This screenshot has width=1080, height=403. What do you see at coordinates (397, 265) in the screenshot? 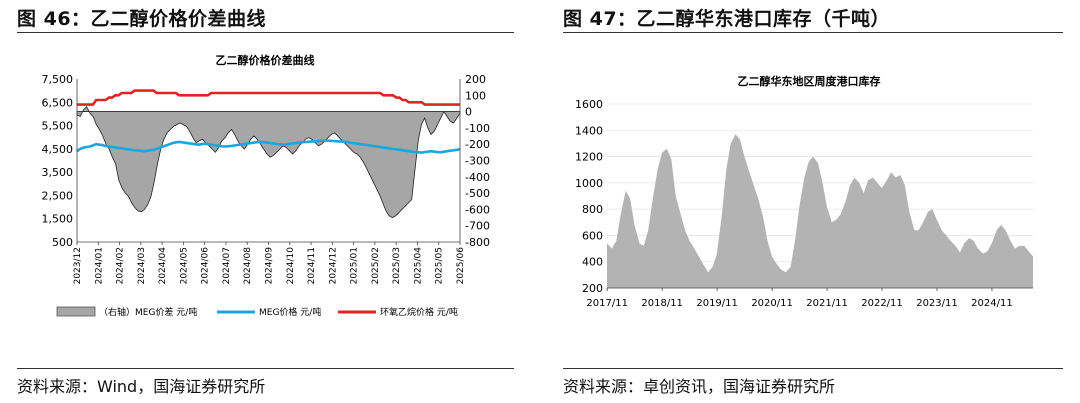
I see `x-tick-label: 2025/03` at bounding box center [397, 265].